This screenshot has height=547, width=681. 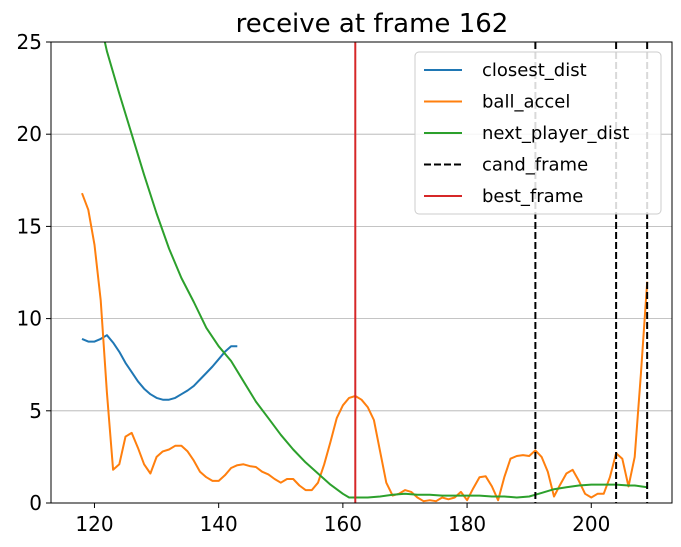 I want to click on x-tick-label-120: 120, so click(x=94, y=524).